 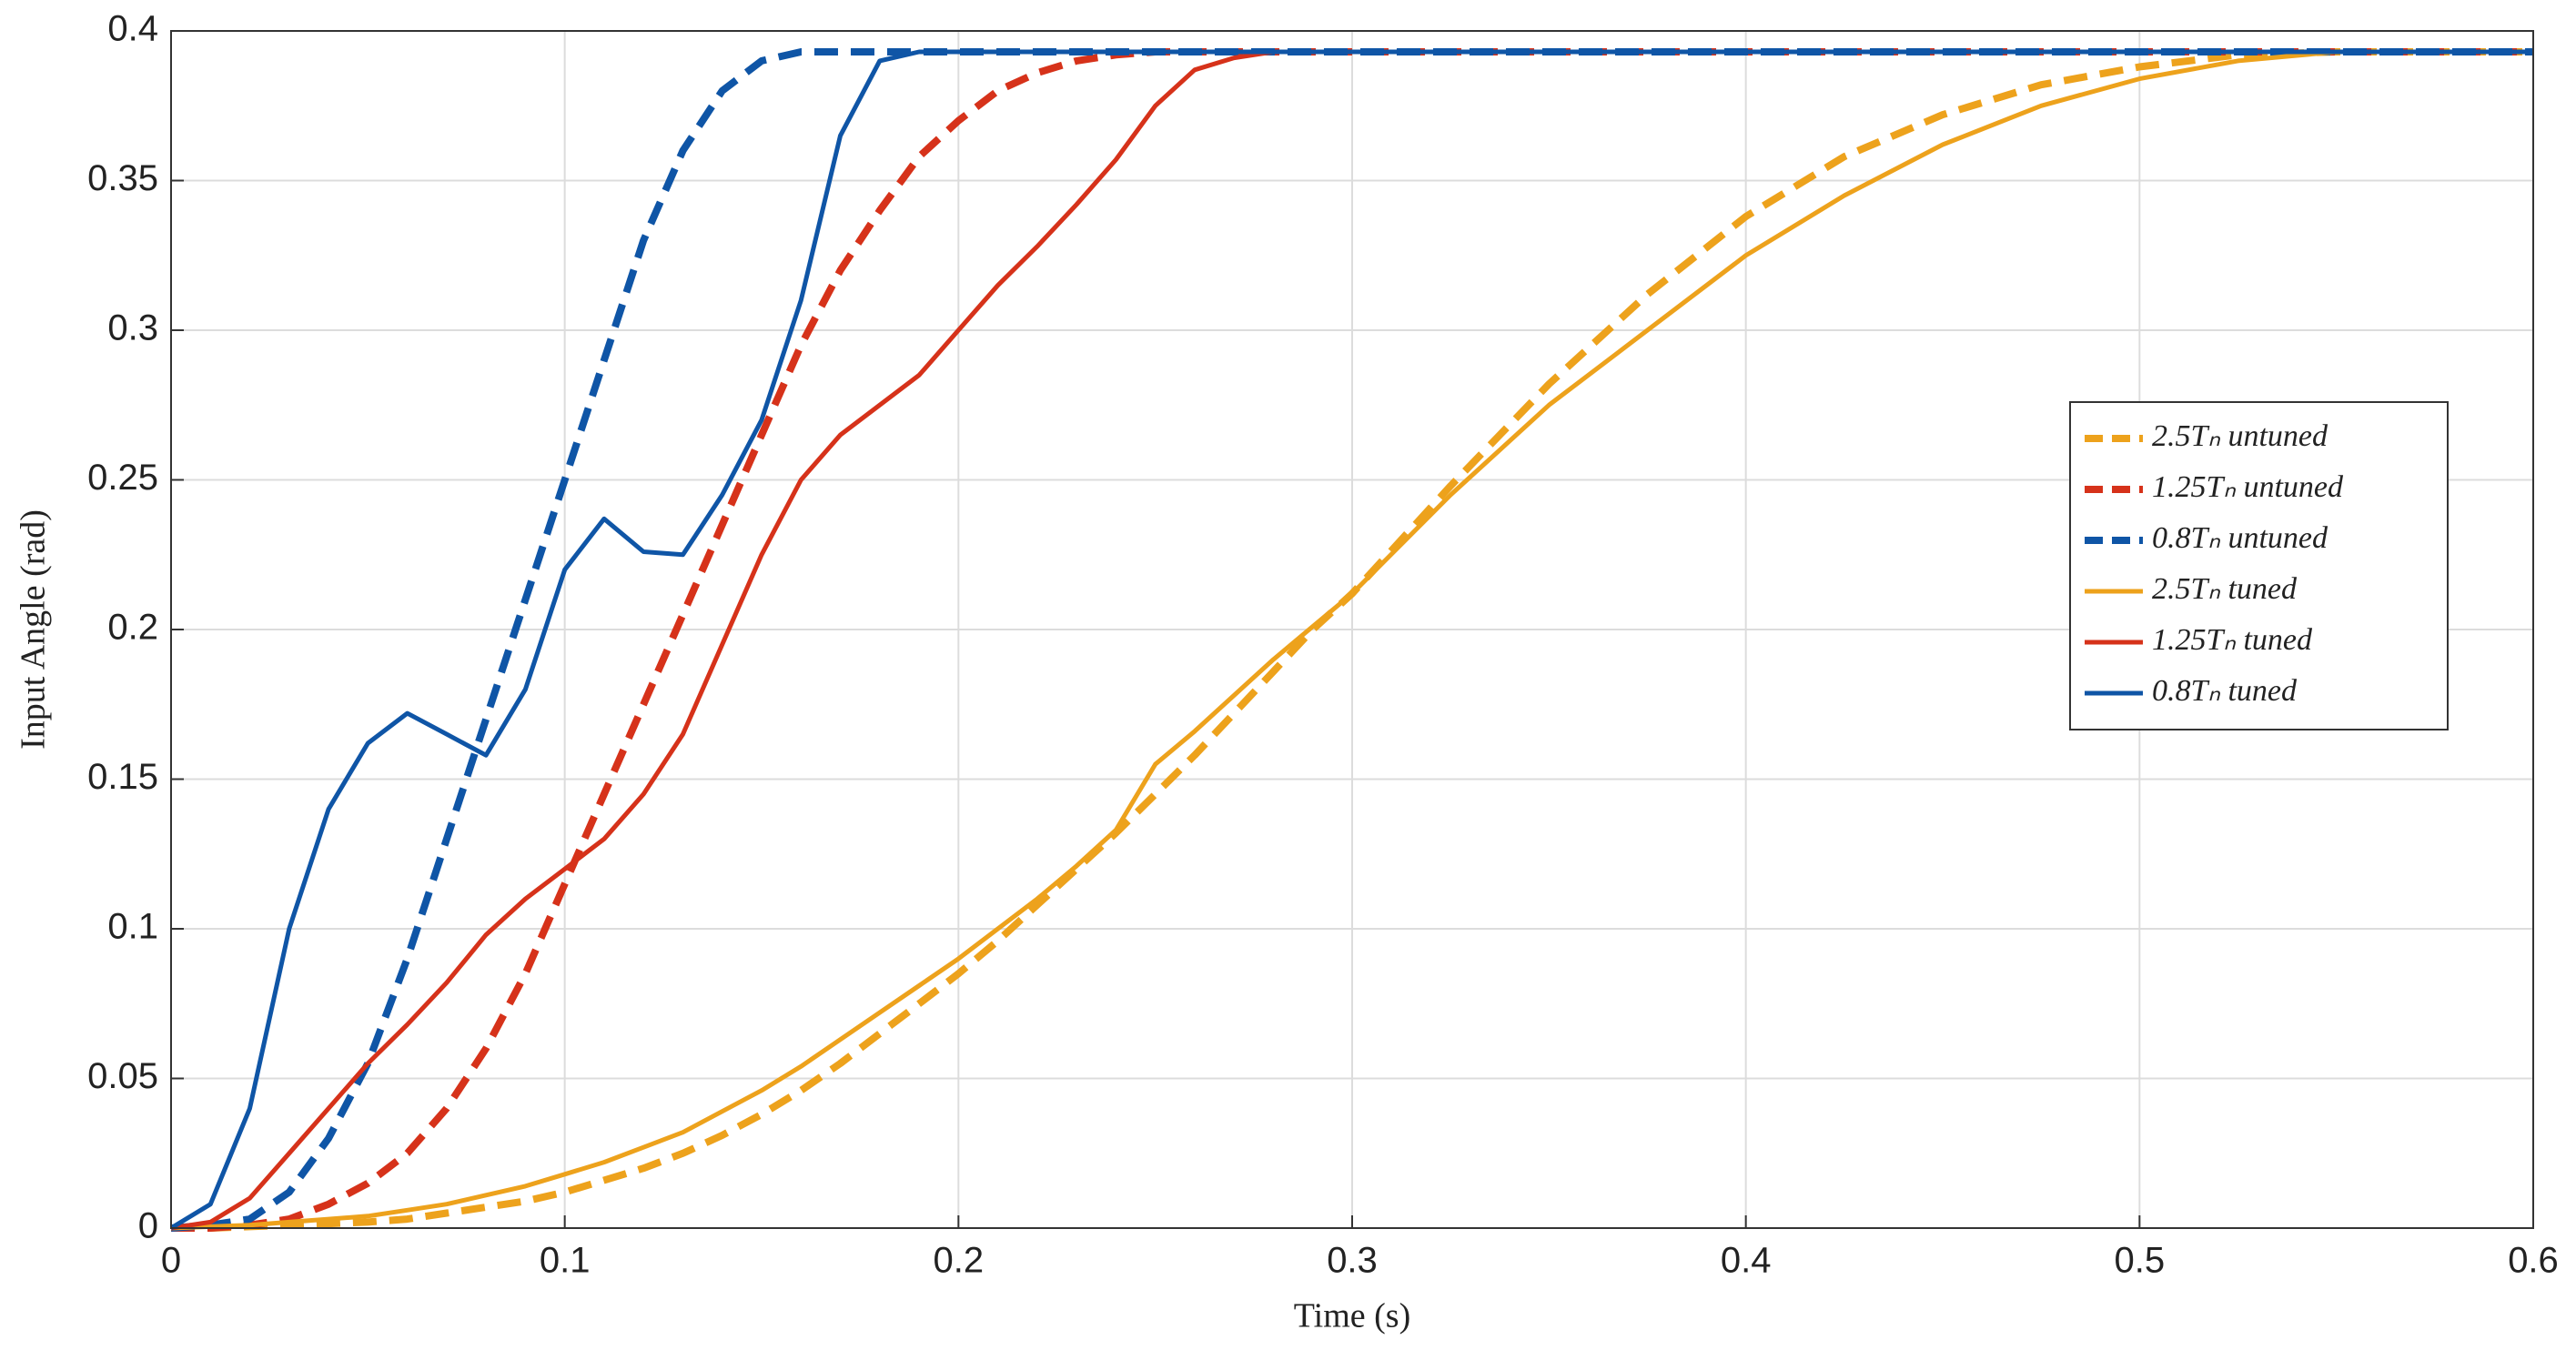 What do you see at coordinates (122, 178) in the screenshot?
I see `y-tick-label: 0.35` at bounding box center [122, 178].